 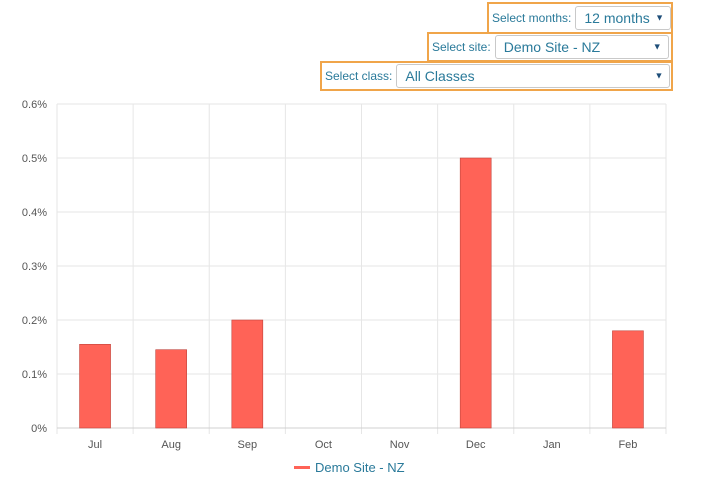 I want to click on y-tick-label: 0.1%, so click(x=34, y=375).